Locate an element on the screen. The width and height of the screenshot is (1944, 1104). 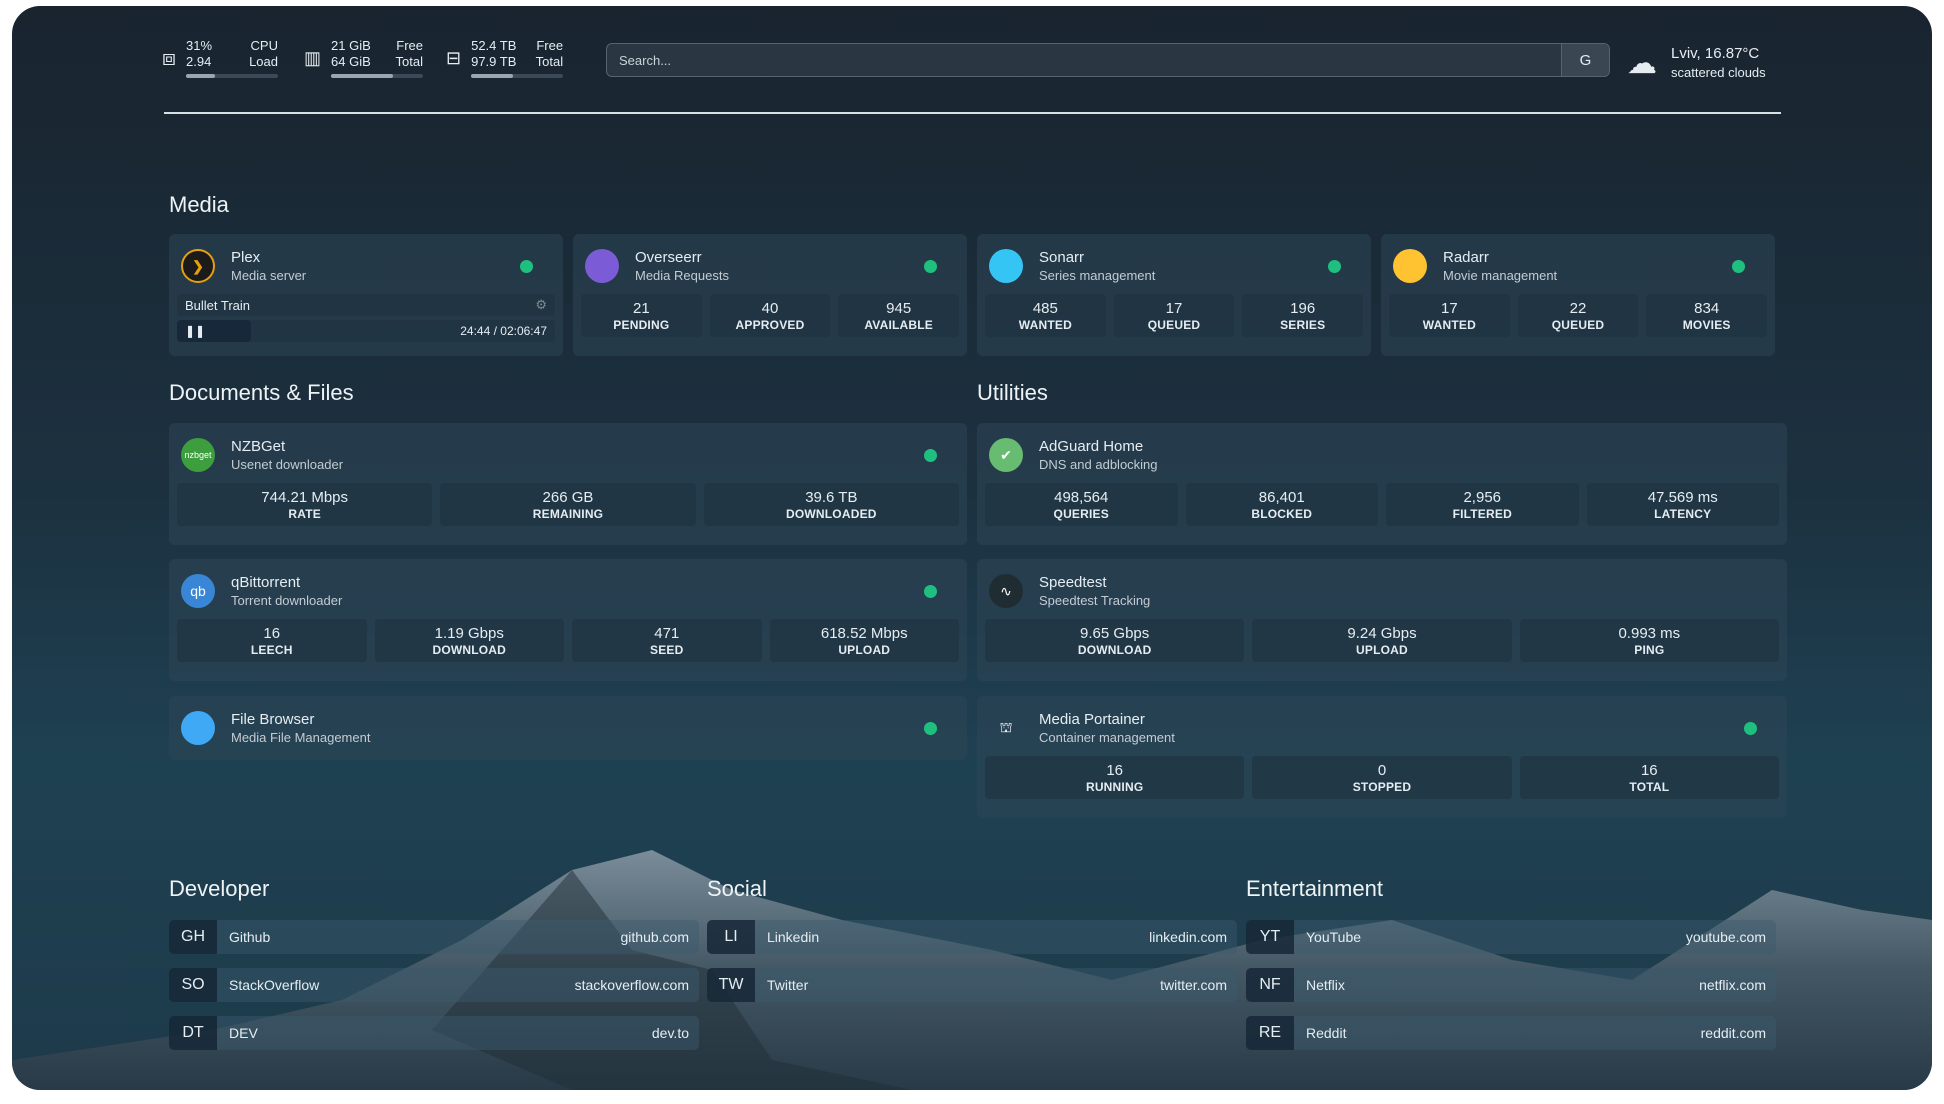
stat-value: 2,956 is located at coordinates (1482, 497).